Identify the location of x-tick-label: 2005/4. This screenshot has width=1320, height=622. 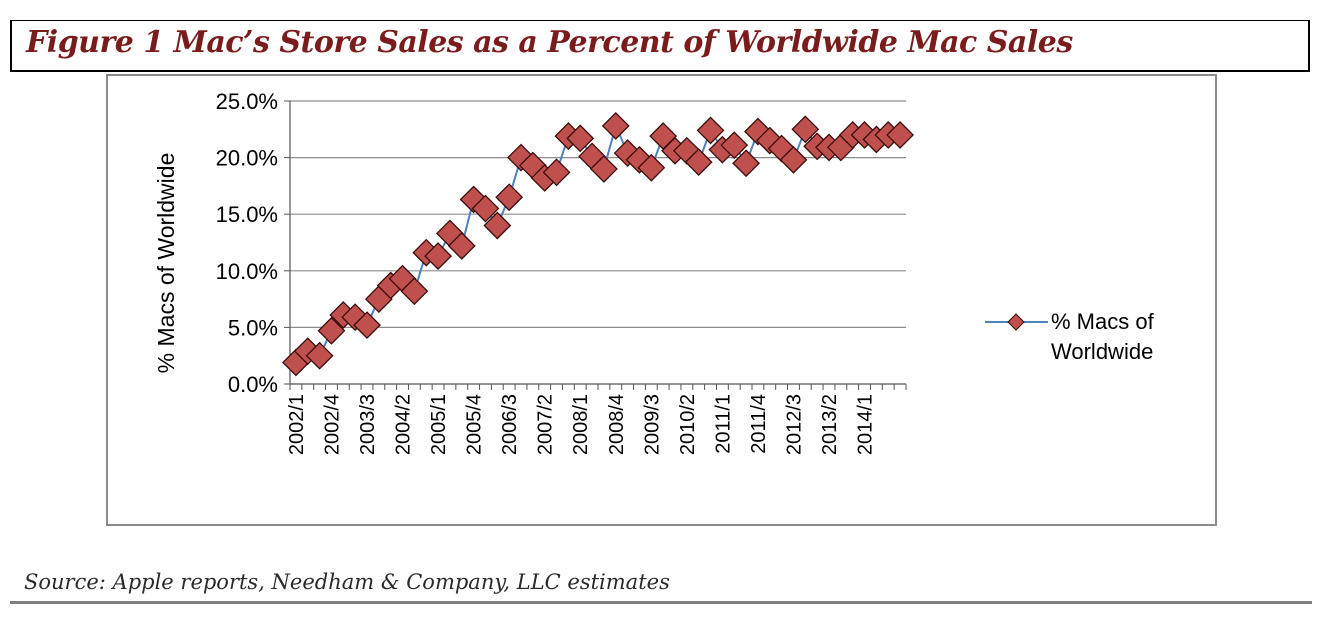
(475, 424).